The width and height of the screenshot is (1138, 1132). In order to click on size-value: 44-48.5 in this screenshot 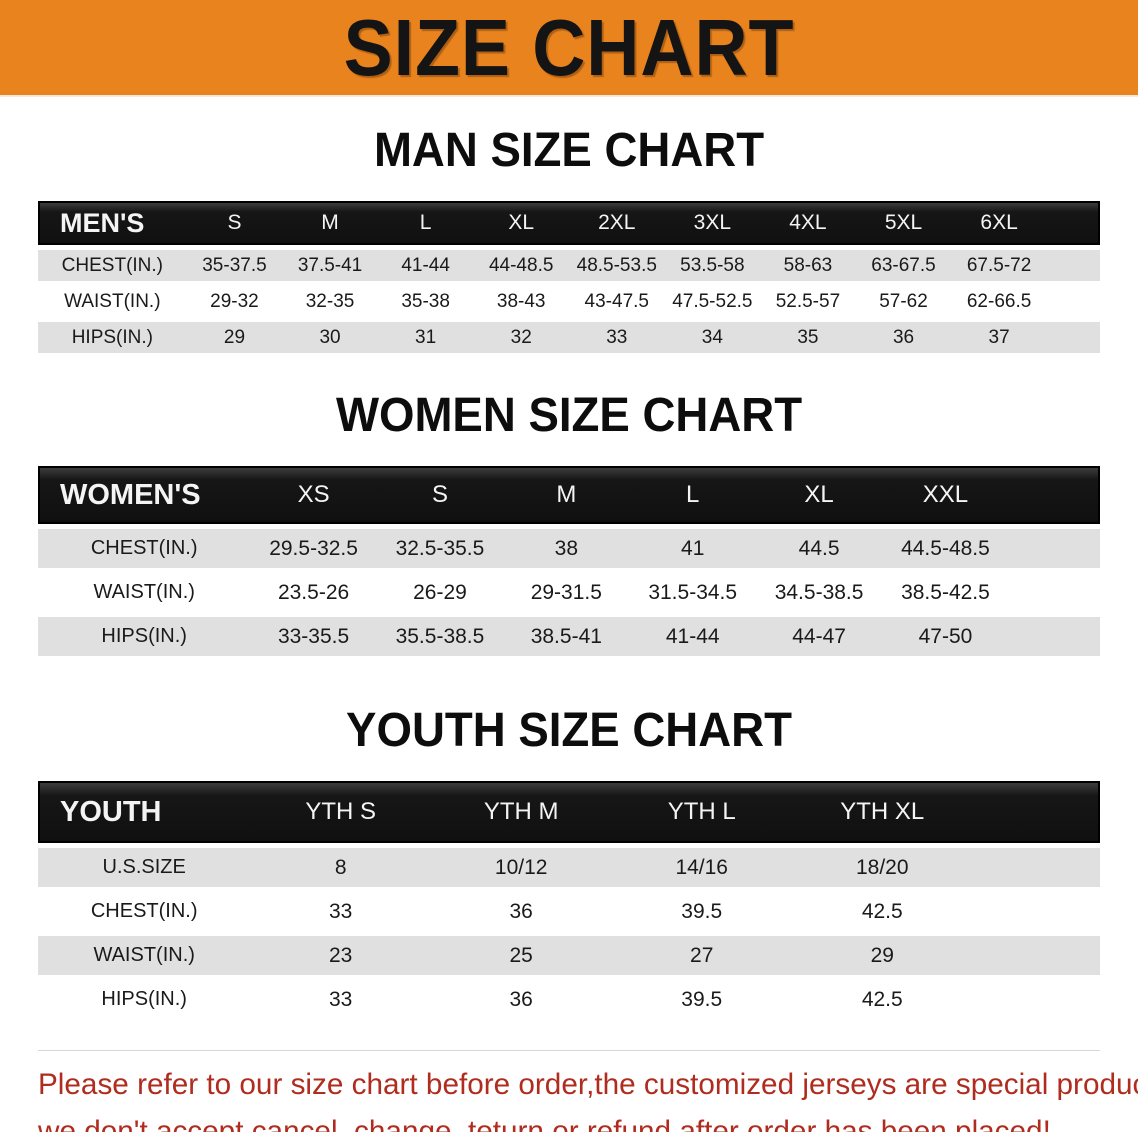, I will do `click(521, 265)`.